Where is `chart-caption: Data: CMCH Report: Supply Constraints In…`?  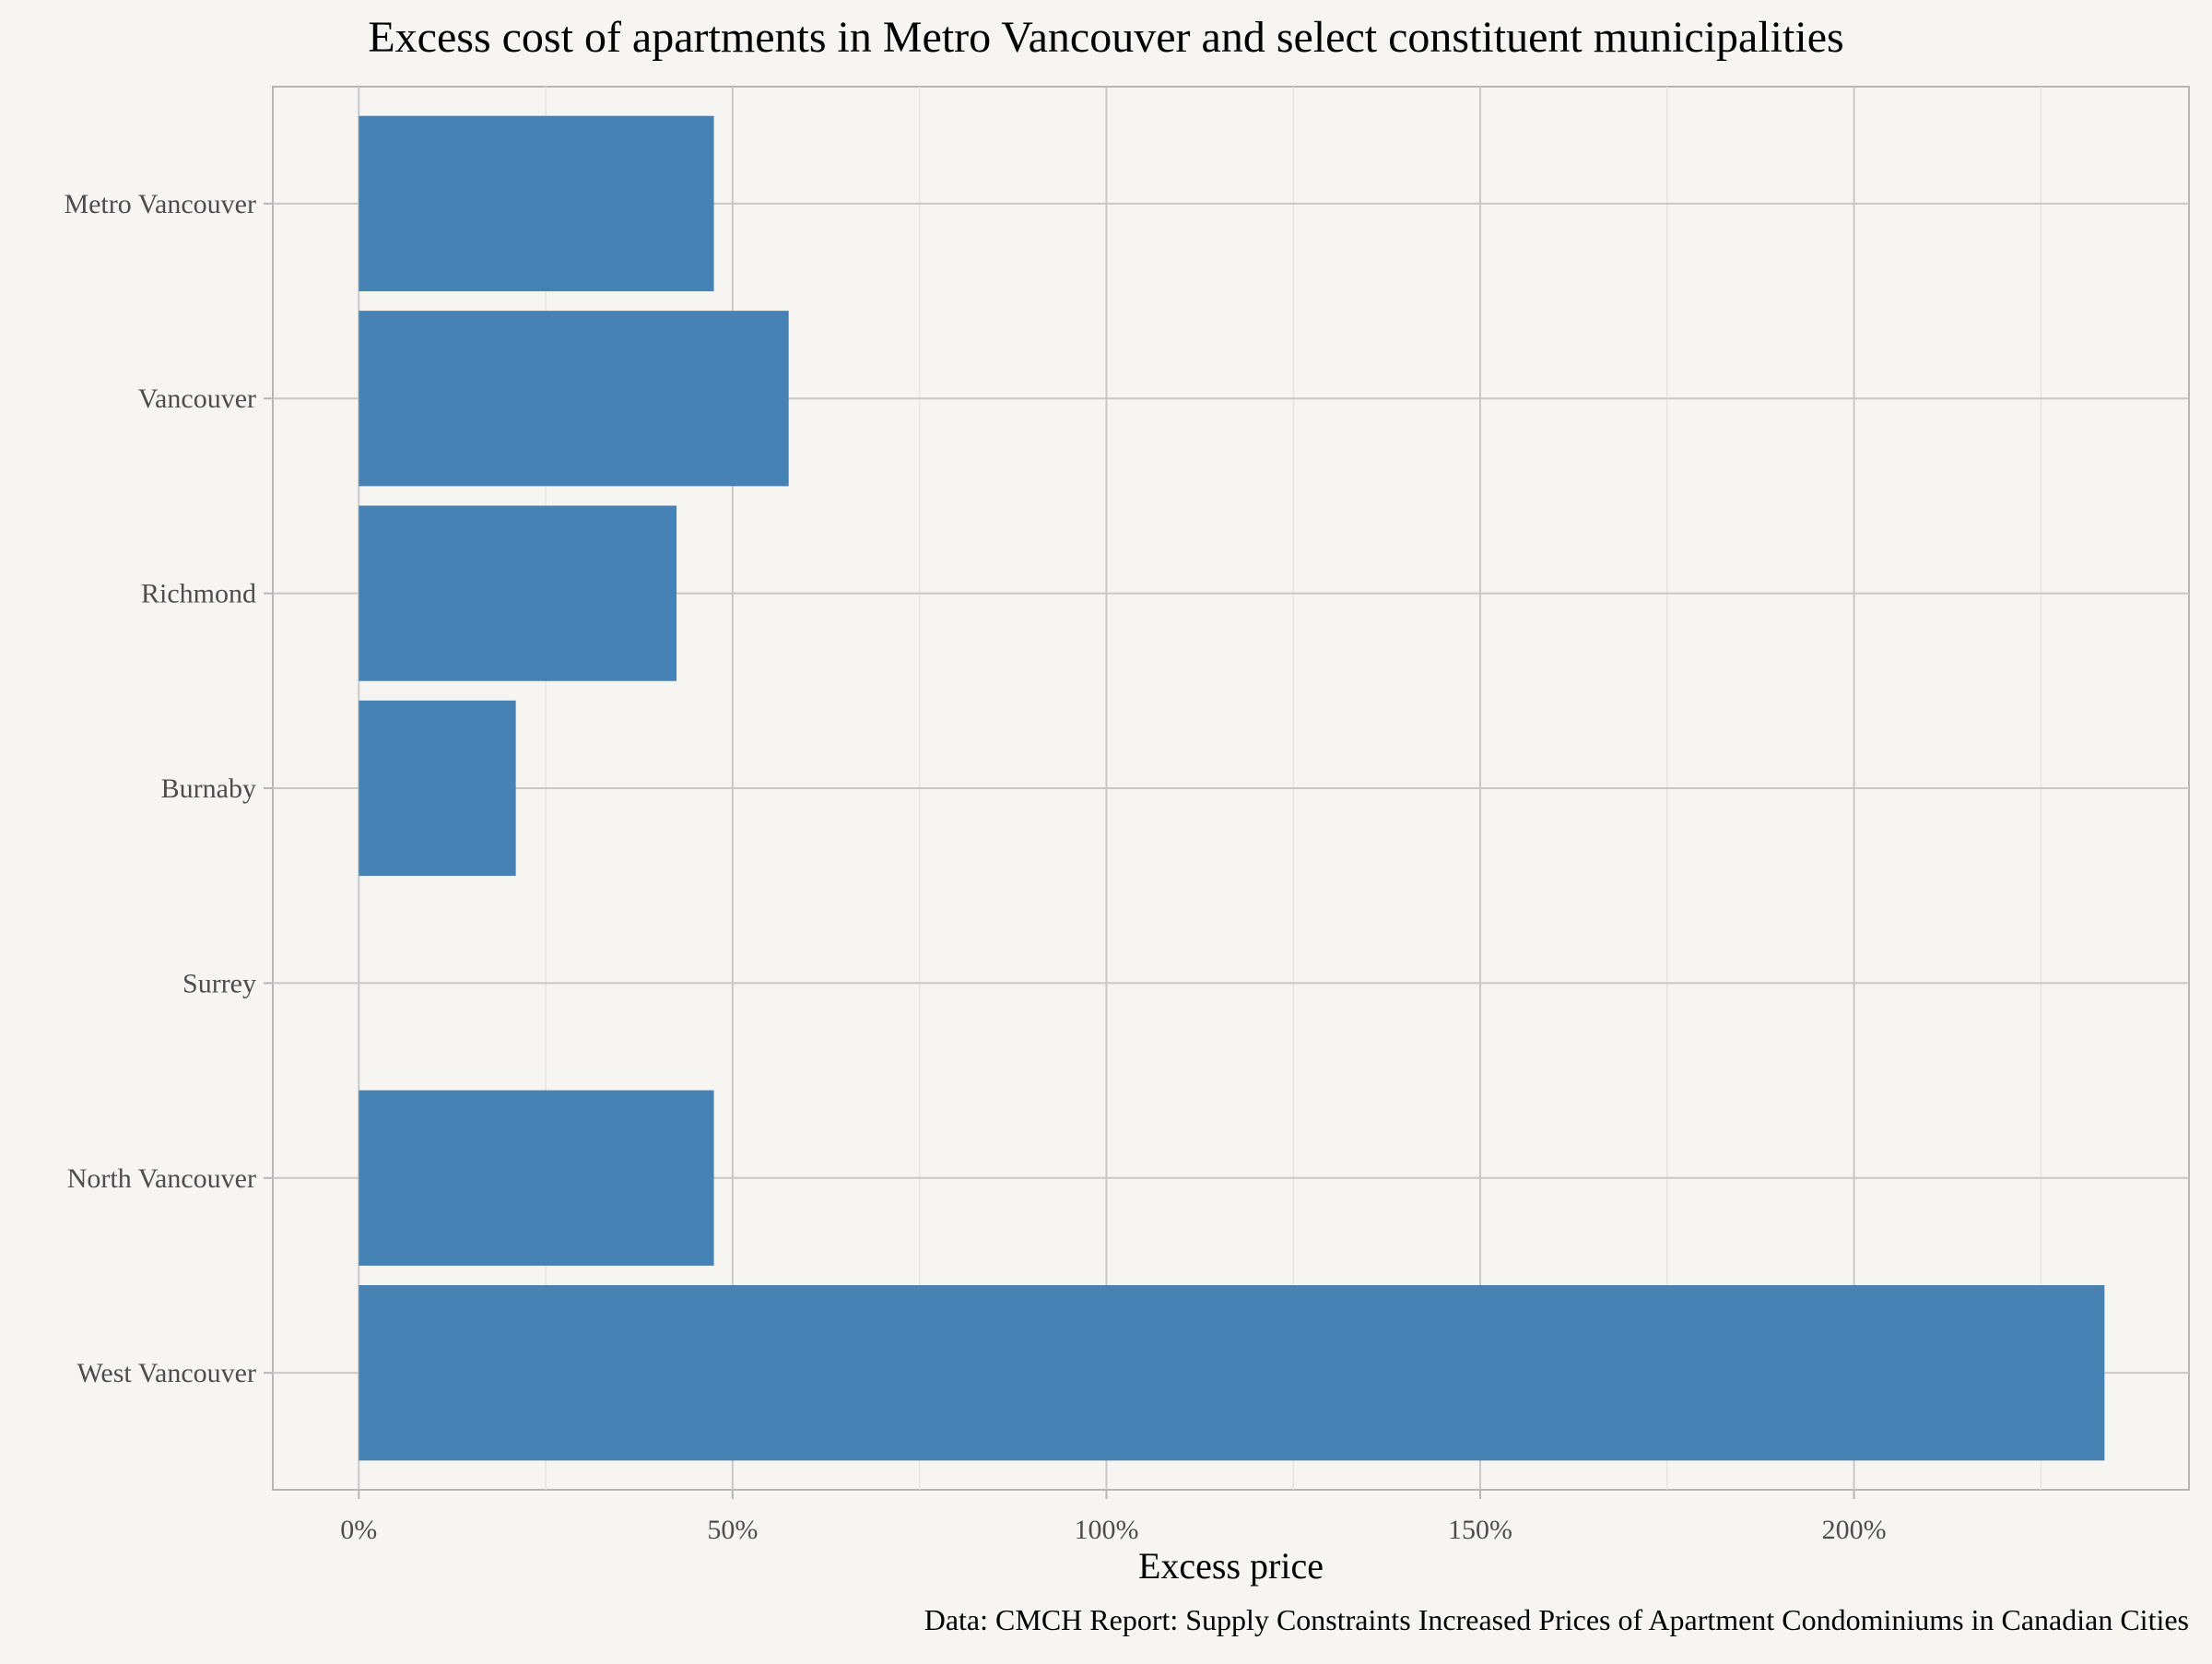
chart-caption: Data: CMCH Report: Supply Constraints In… is located at coordinates (1556, 1619).